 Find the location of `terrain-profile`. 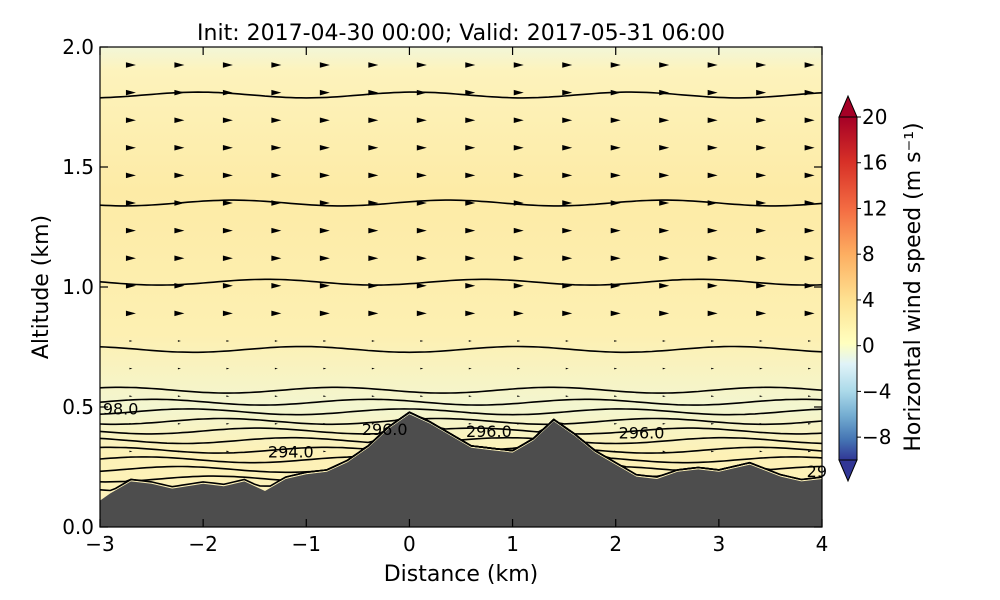

terrain-profile is located at coordinates (461, 470).